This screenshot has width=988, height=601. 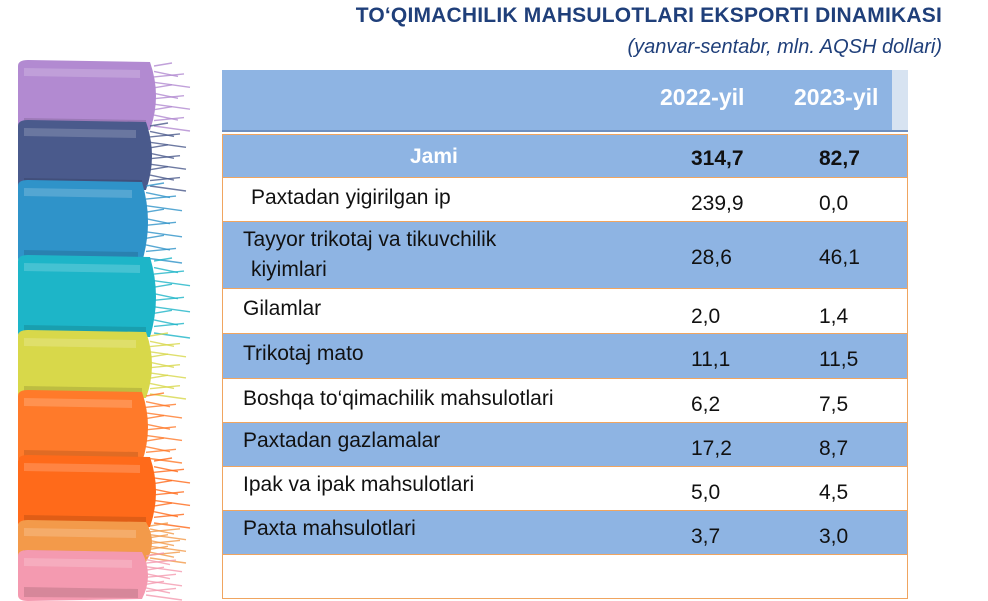 I want to click on column-header-2022: 2022-yil, so click(x=702, y=97).